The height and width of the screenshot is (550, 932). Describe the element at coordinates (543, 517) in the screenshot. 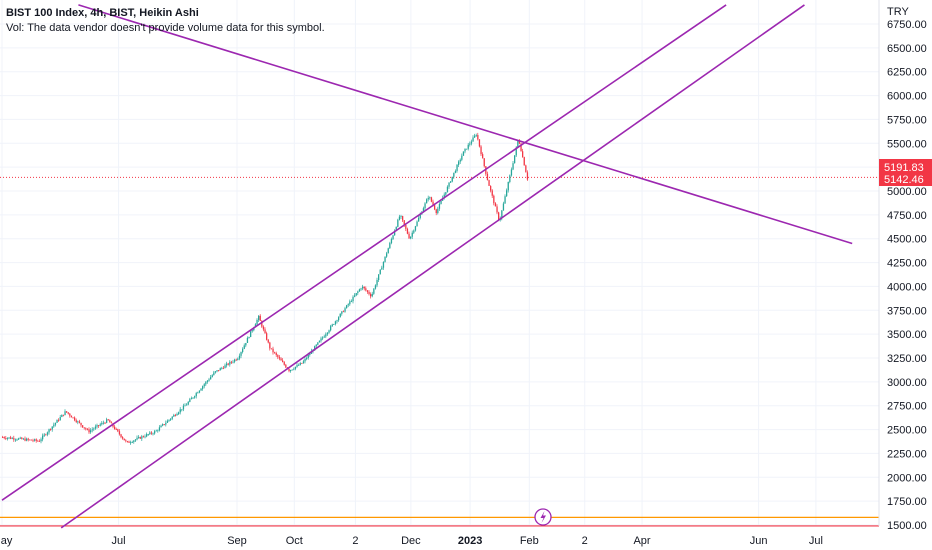

I see `event-marker` at that location.